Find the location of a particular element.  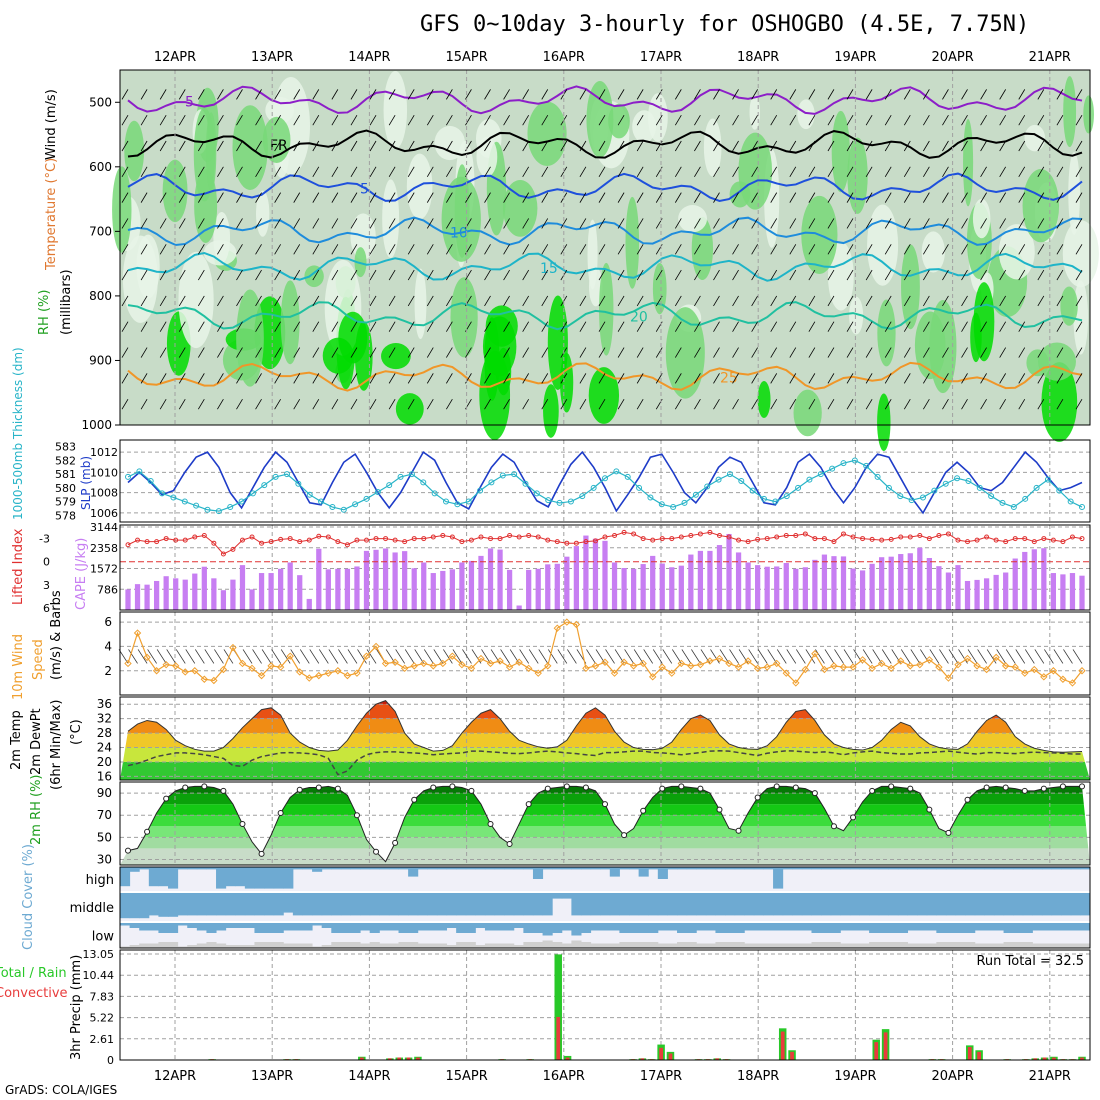

isotherm-line is located at coordinates (605, 266).